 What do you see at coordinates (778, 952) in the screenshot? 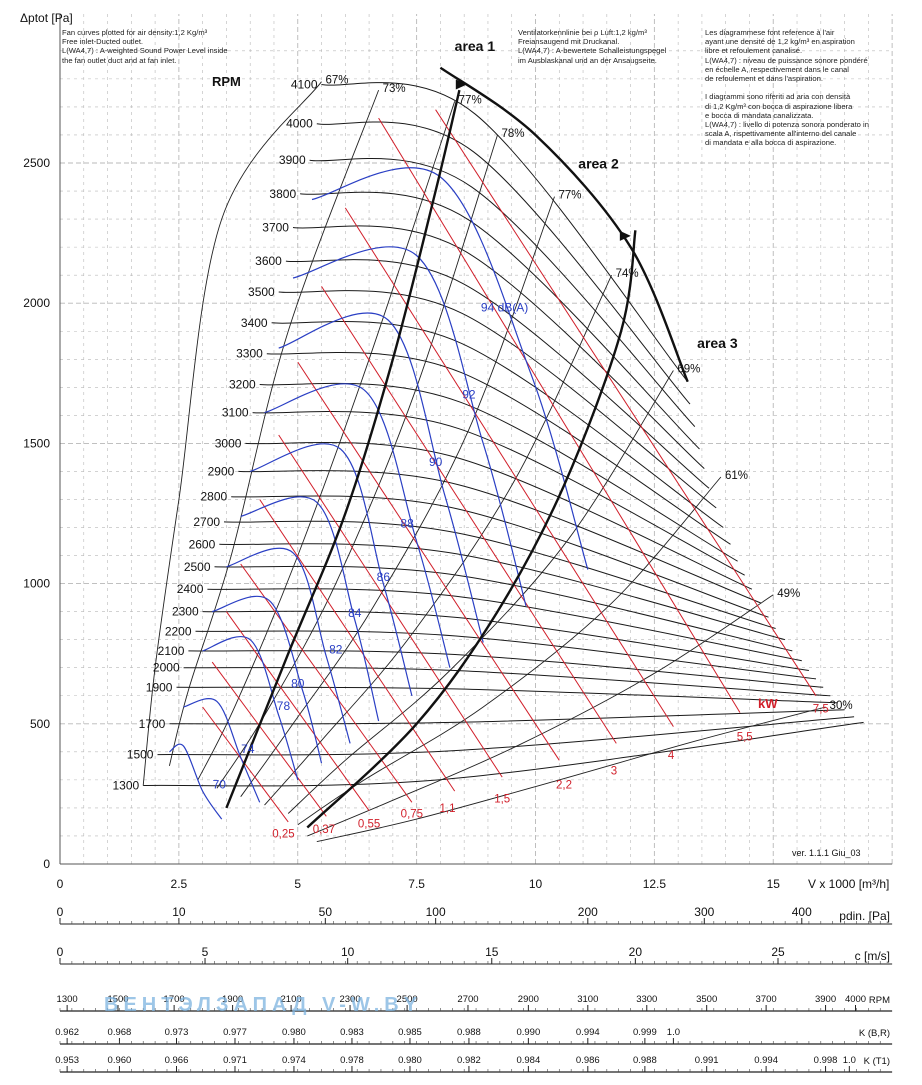
I see `scale-tick-label: 25` at bounding box center [778, 952].